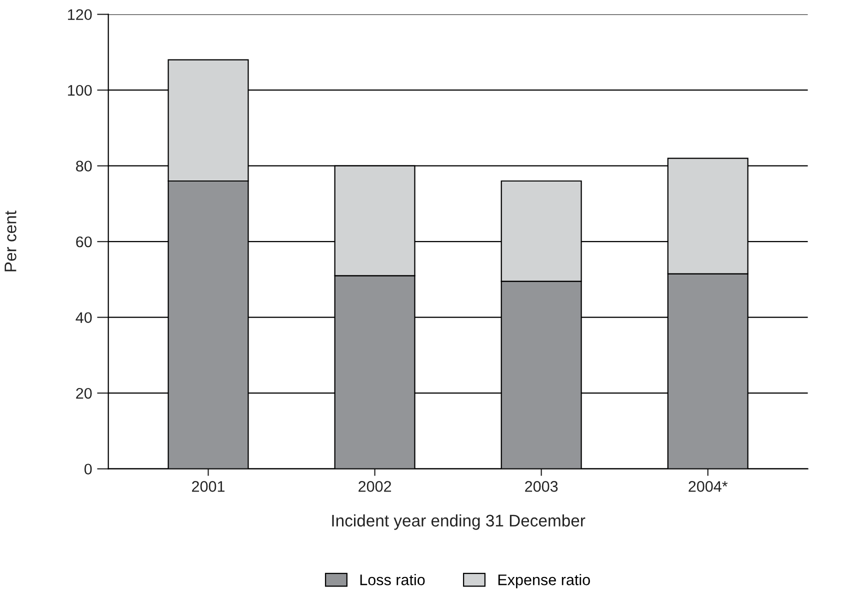 The width and height of the screenshot is (853, 598). I want to click on y-tick-label: 80, so click(84, 166).